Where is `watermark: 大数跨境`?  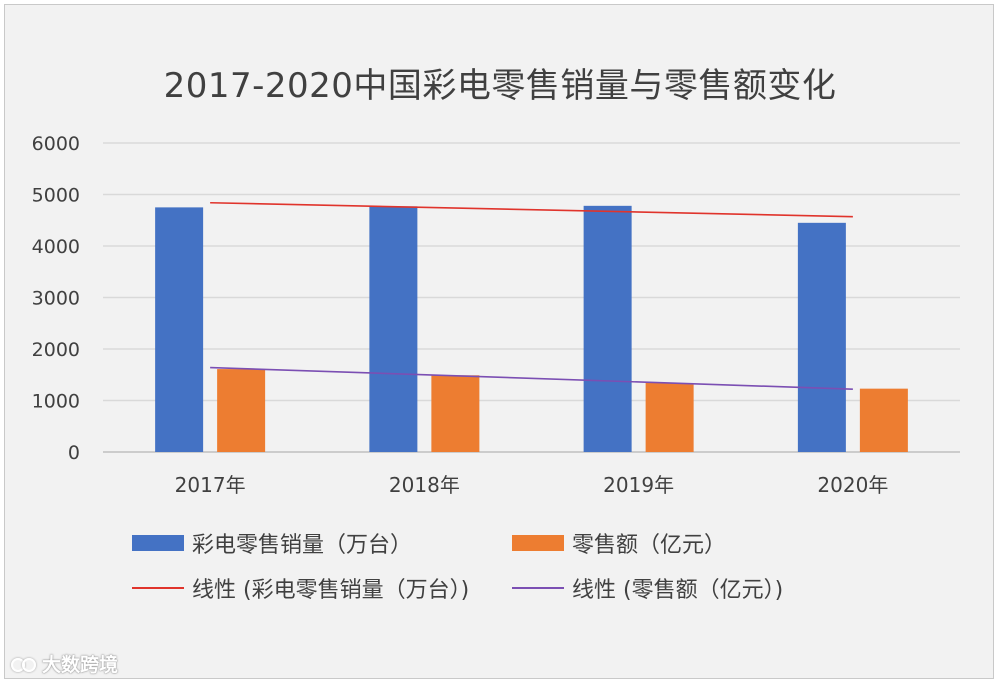 watermark: 大数跨境 is located at coordinates (64, 663).